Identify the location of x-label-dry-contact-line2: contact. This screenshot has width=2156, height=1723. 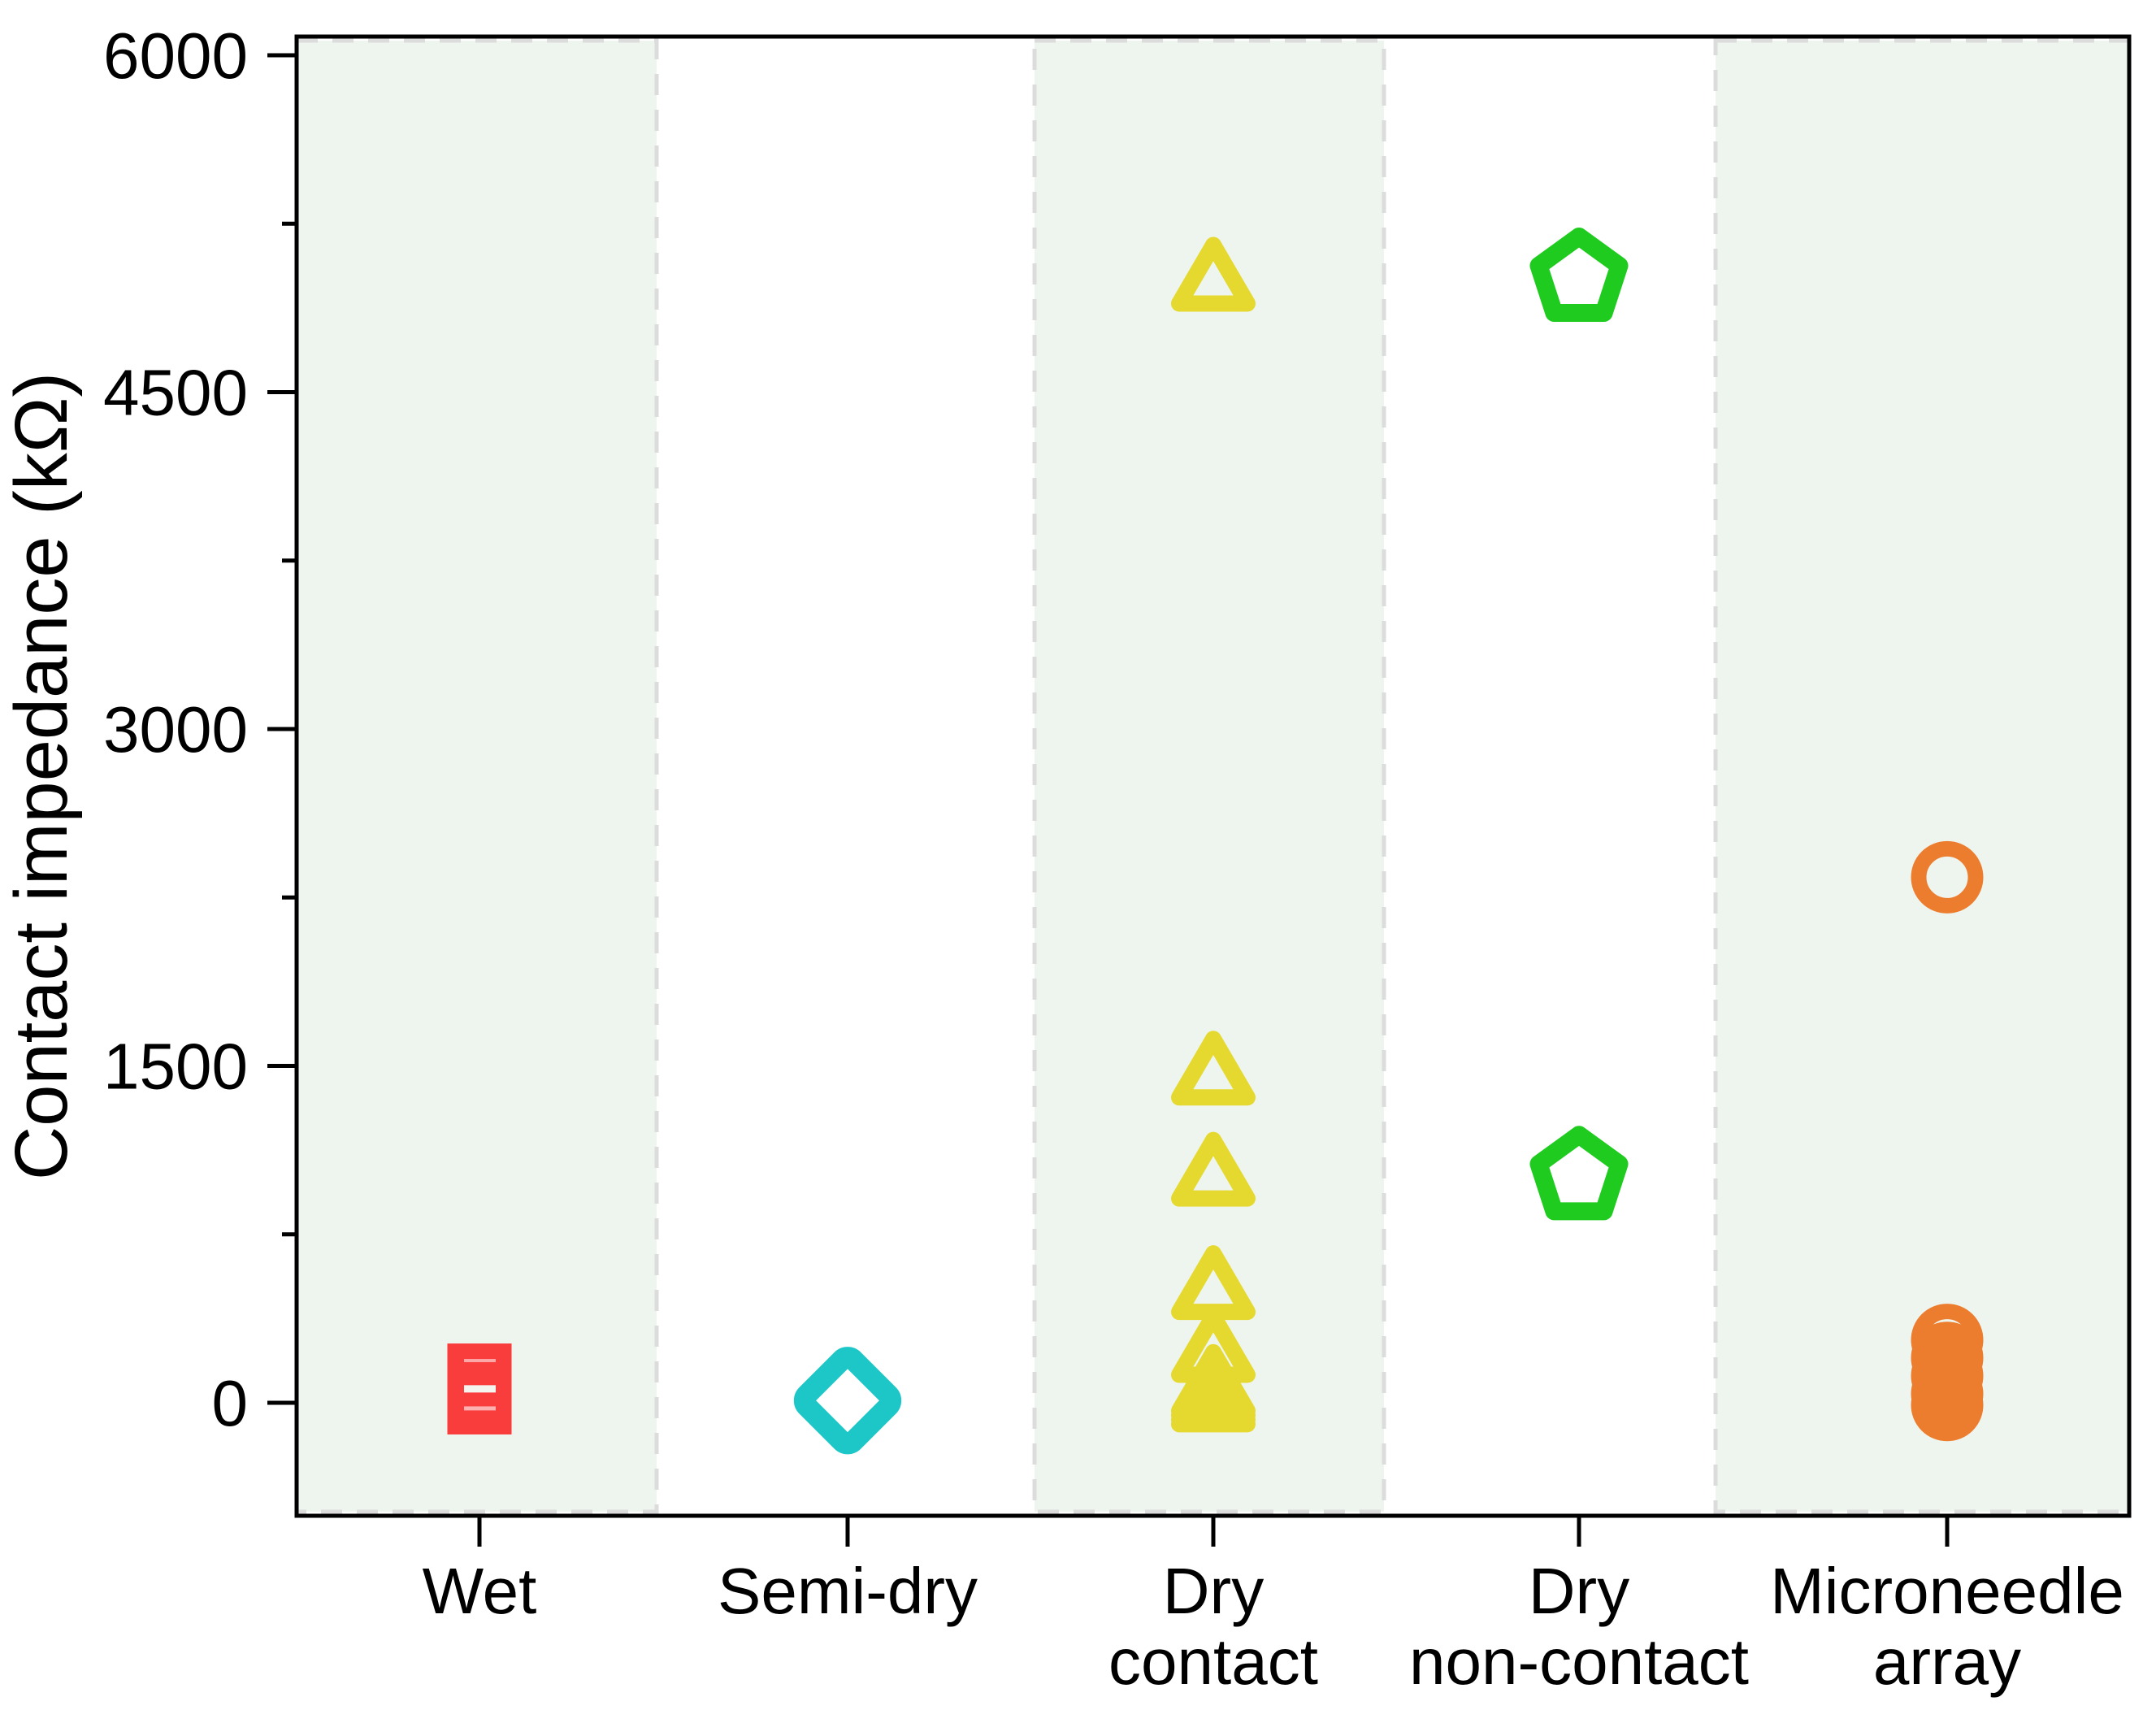
(1213, 1661).